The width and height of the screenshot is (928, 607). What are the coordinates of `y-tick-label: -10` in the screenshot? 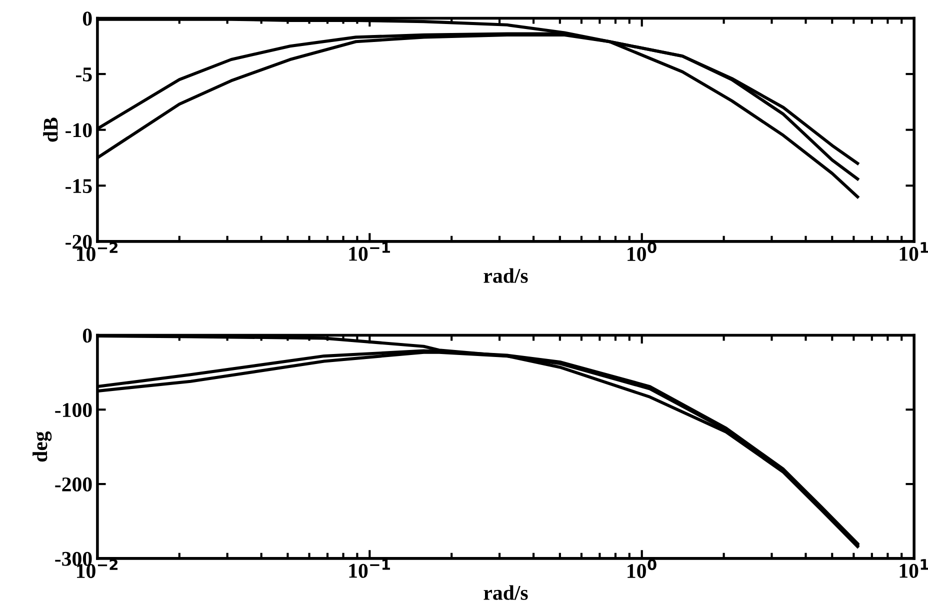 It's located at (79, 130).